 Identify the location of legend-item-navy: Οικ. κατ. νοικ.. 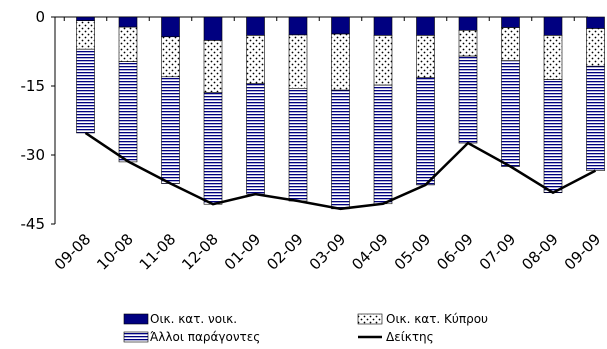
(180, 319).